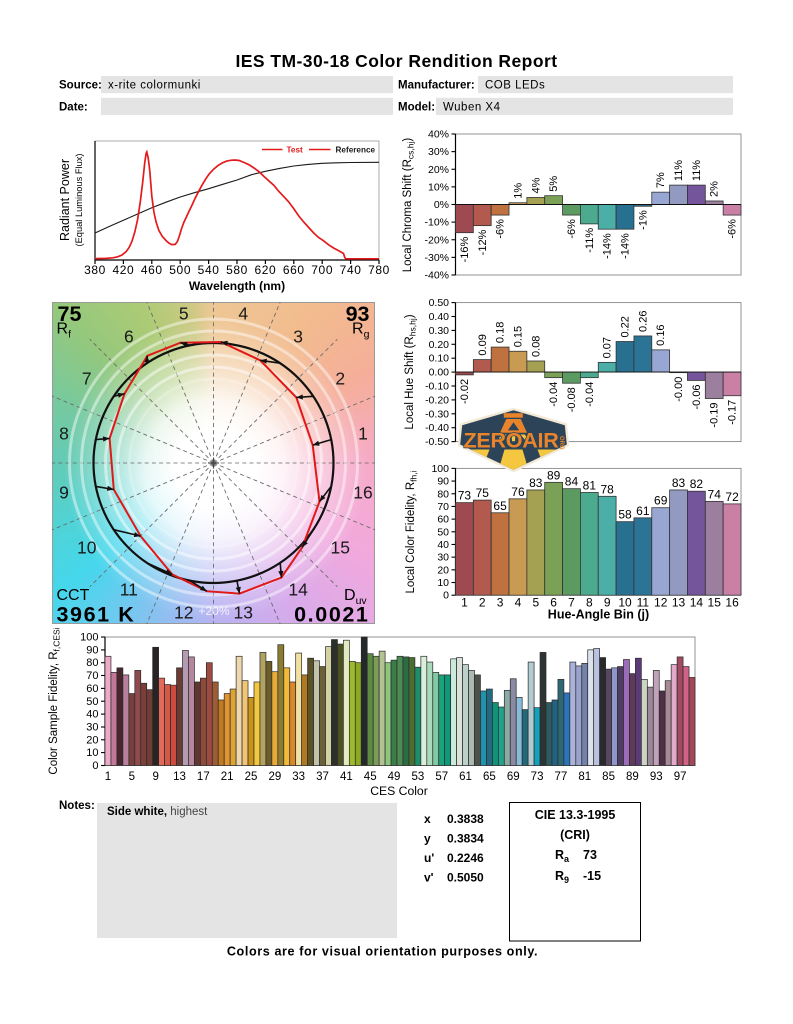  Describe the element at coordinates (572, 399) in the screenshot. I see `svg-text: -0.08` at that location.